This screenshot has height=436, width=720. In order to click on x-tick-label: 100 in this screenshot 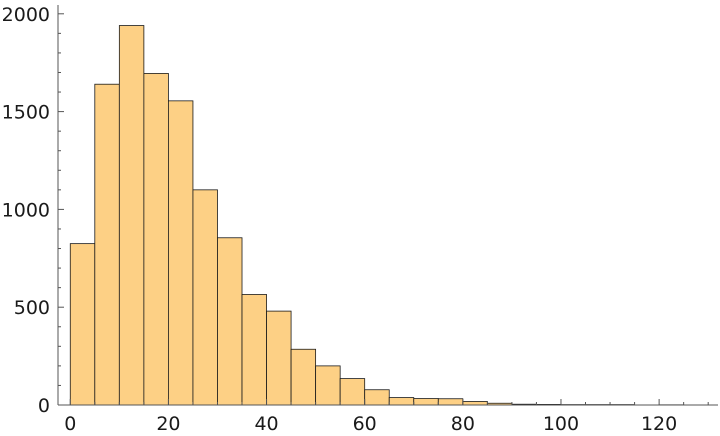, I will do `click(561, 424)`.